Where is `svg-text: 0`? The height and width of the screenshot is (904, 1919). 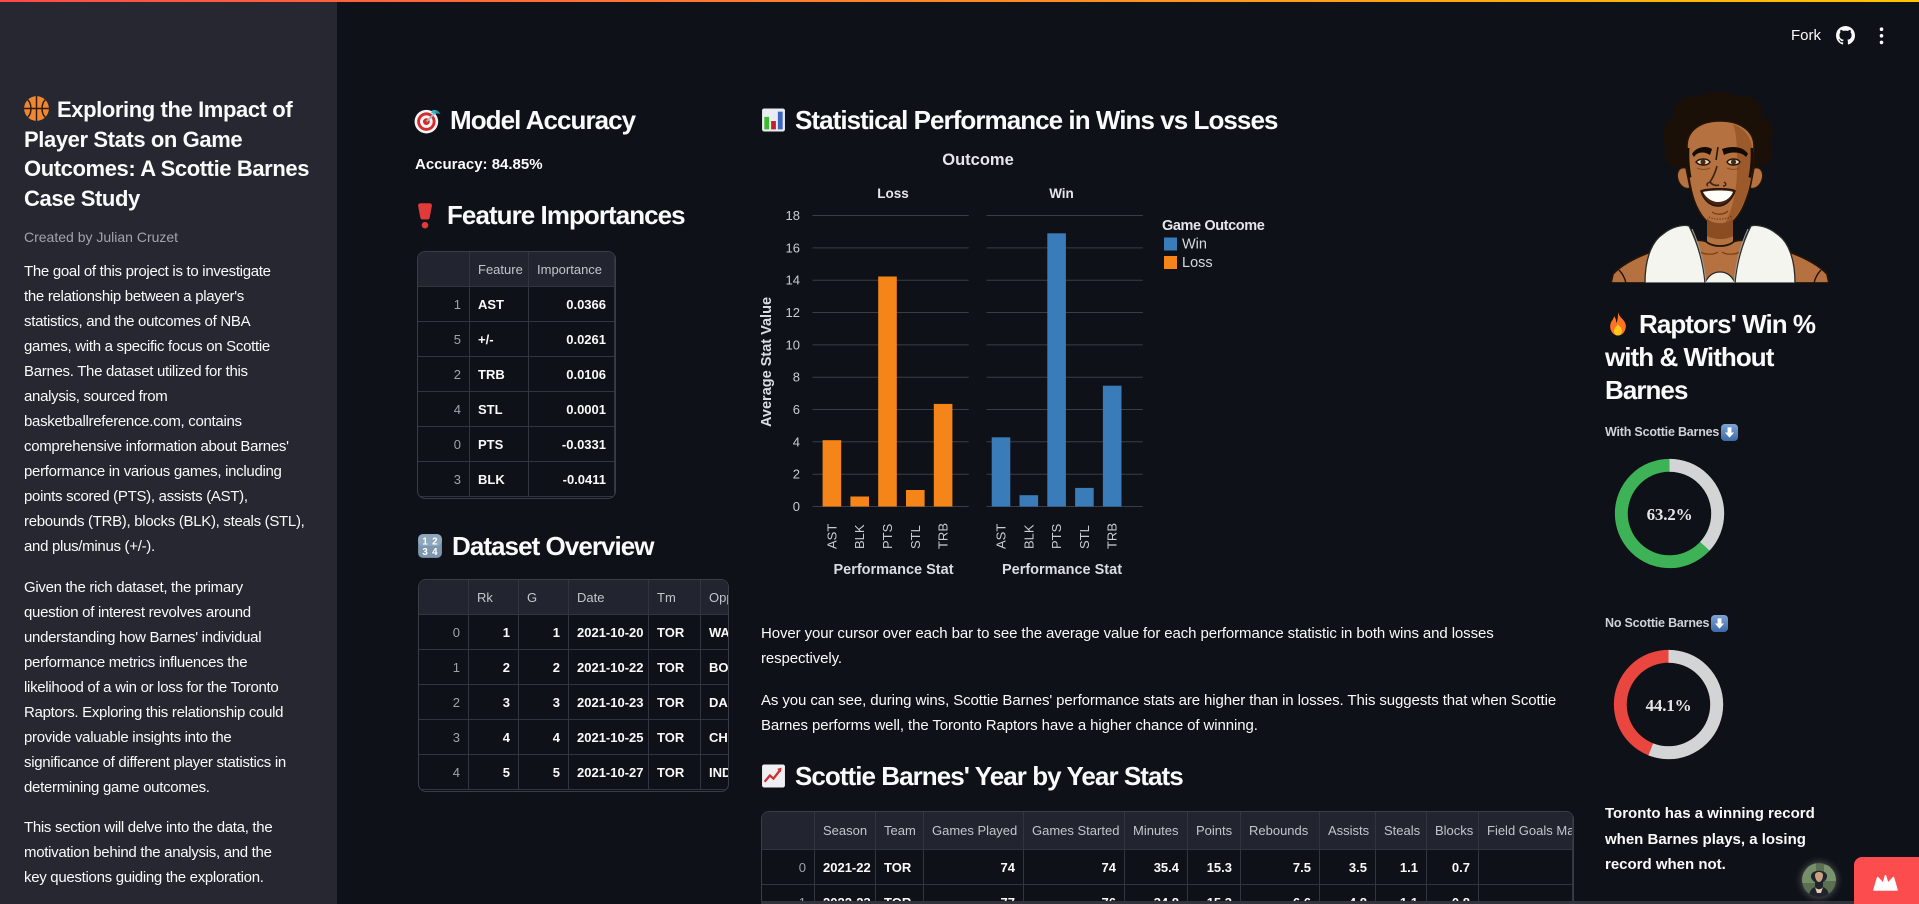
svg-text: 0 is located at coordinates (796, 506).